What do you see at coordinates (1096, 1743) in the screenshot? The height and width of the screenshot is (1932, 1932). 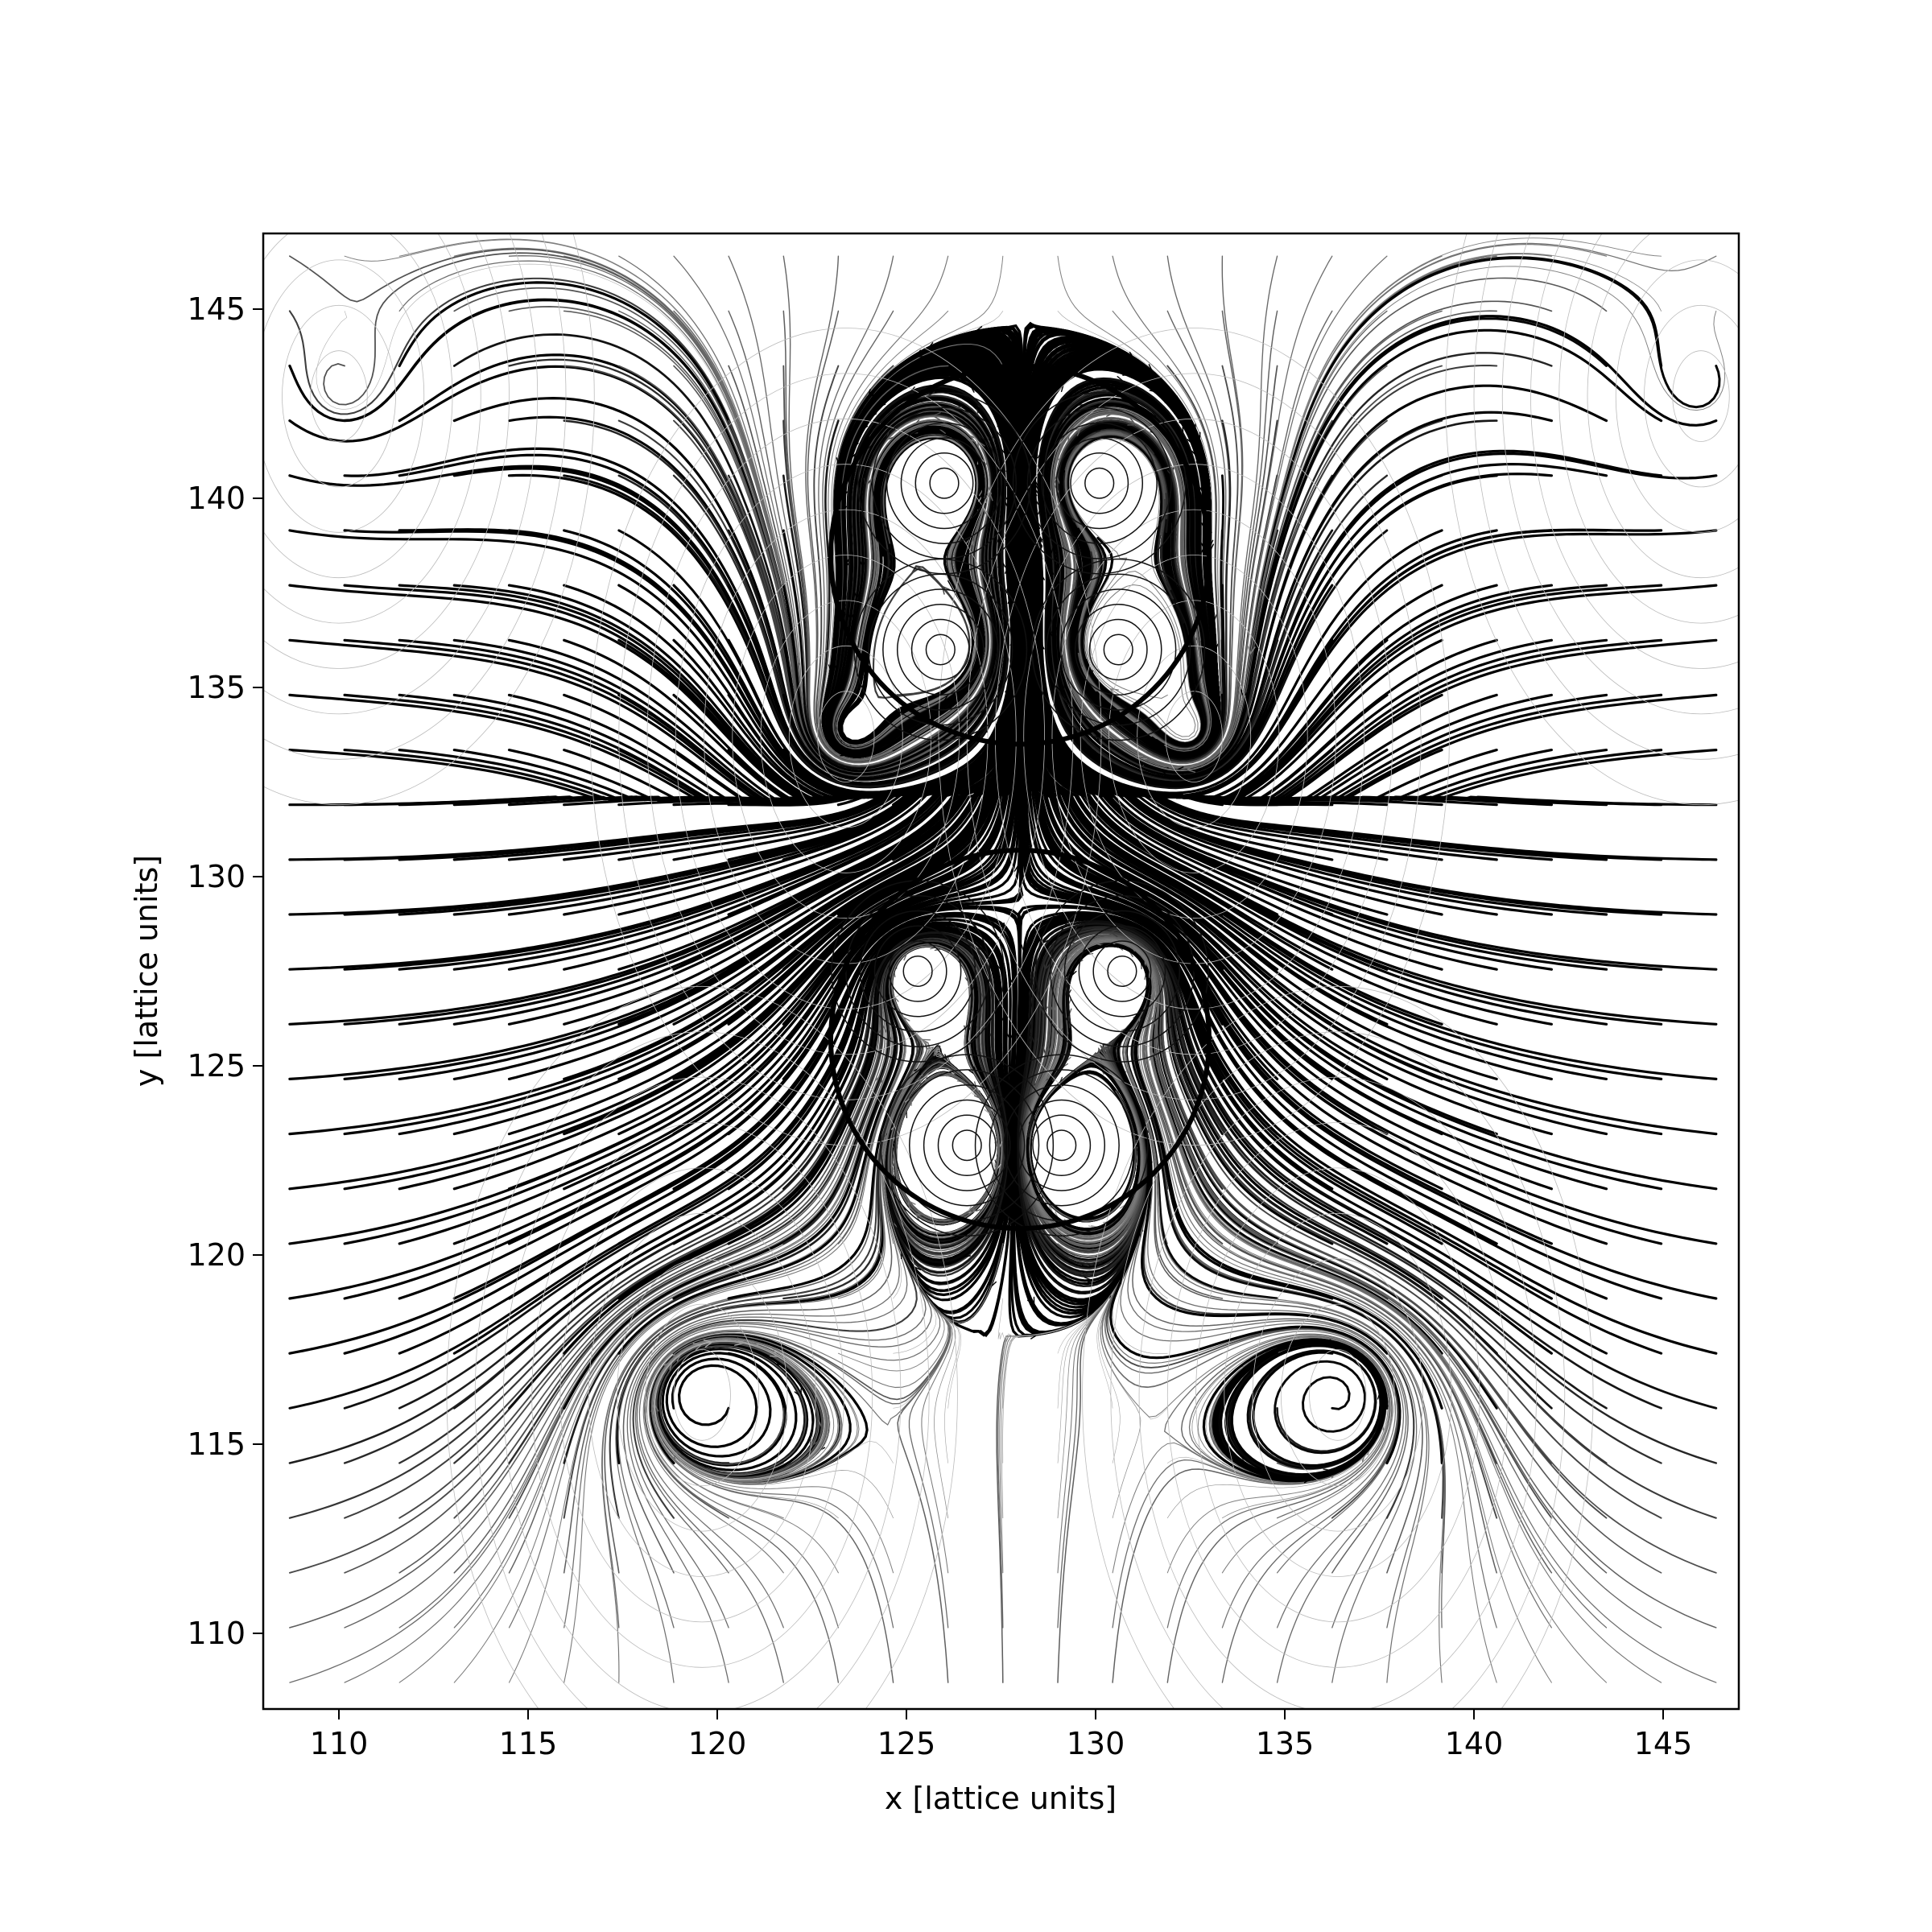 I see `x-tick-label: 130` at bounding box center [1096, 1743].